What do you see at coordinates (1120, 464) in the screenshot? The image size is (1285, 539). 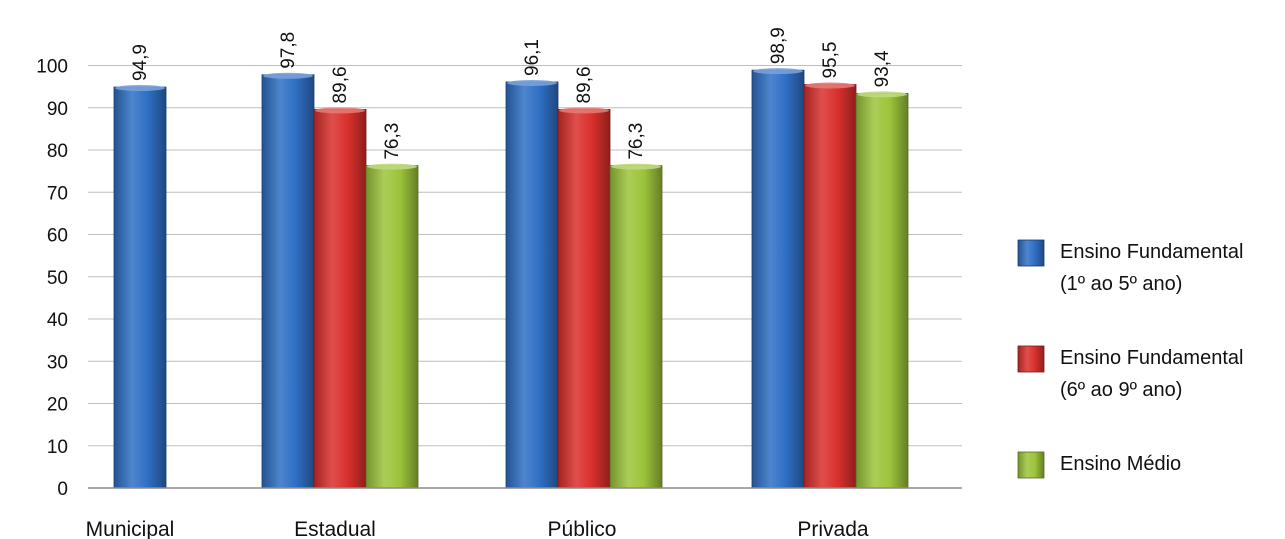 I see `legend-label: Ensino Médio` at bounding box center [1120, 464].